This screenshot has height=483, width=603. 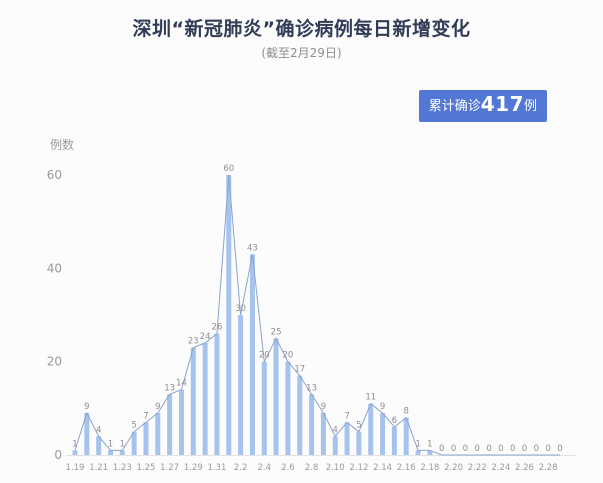 What do you see at coordinates (54, 268) in the screenshot?
I see `y-tick-label: 40` at bounding box center [54, 268].